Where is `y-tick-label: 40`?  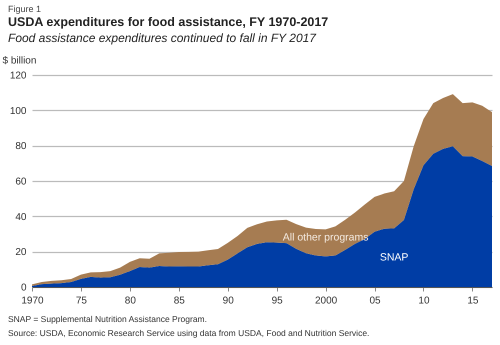
y-tick-label: 40 is located at coordinates (21, 217).